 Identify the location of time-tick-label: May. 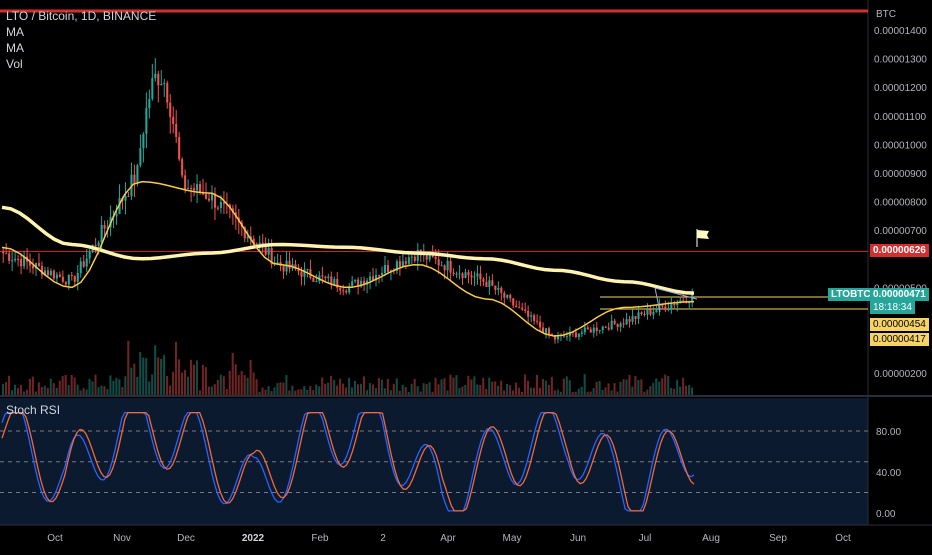
(512, 538).